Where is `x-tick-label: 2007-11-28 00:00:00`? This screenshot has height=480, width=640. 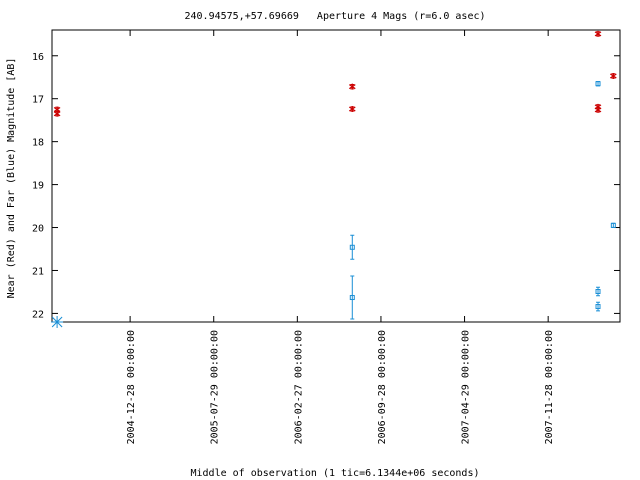 x-tick-label: 2007-11-28 00:00:00 is located at coordinates (549, 387).